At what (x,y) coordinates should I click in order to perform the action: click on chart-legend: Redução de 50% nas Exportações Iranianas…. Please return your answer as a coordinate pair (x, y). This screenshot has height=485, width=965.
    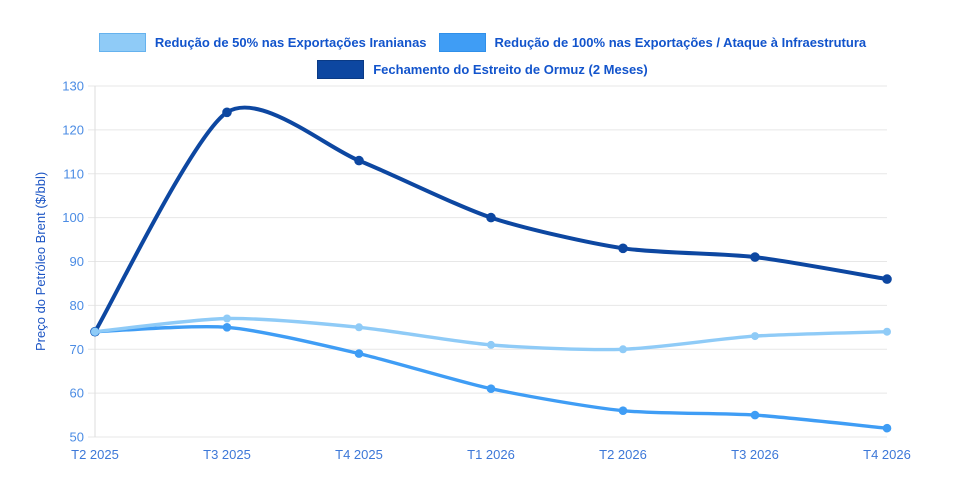
    Looking at the image, I should click on (482, 56).